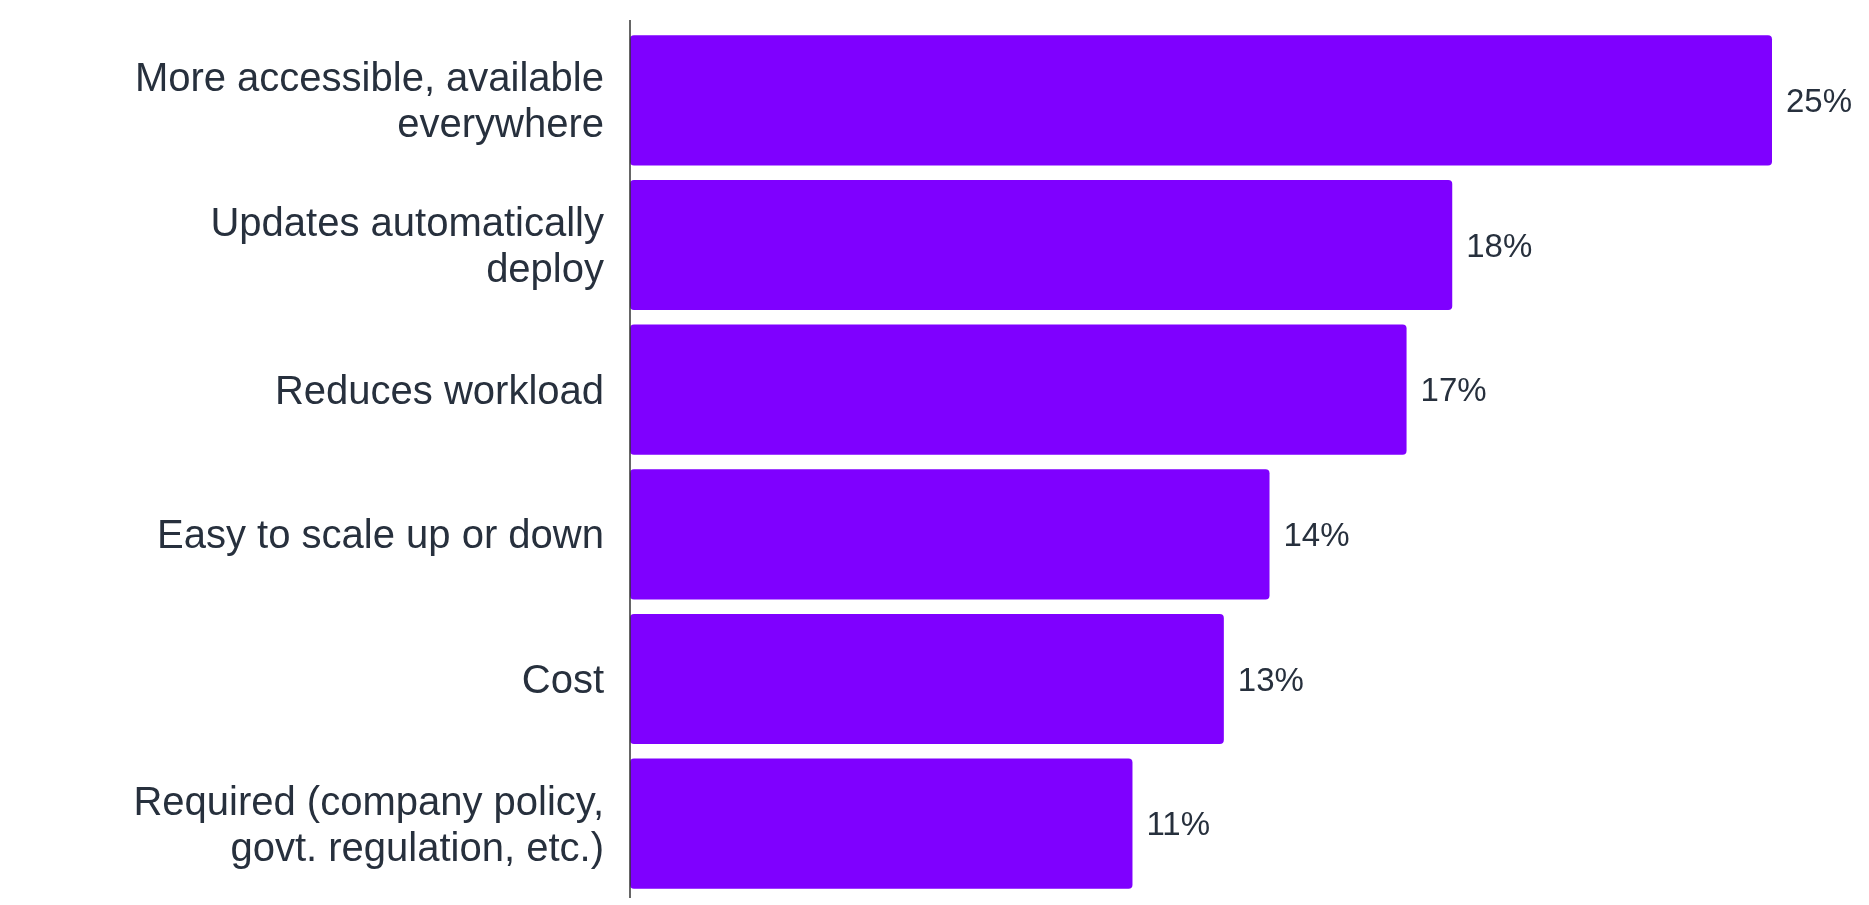 The height and width of the screenshot is (905, 1869). I want to click on data-label: 13%, so click(1270, 679).